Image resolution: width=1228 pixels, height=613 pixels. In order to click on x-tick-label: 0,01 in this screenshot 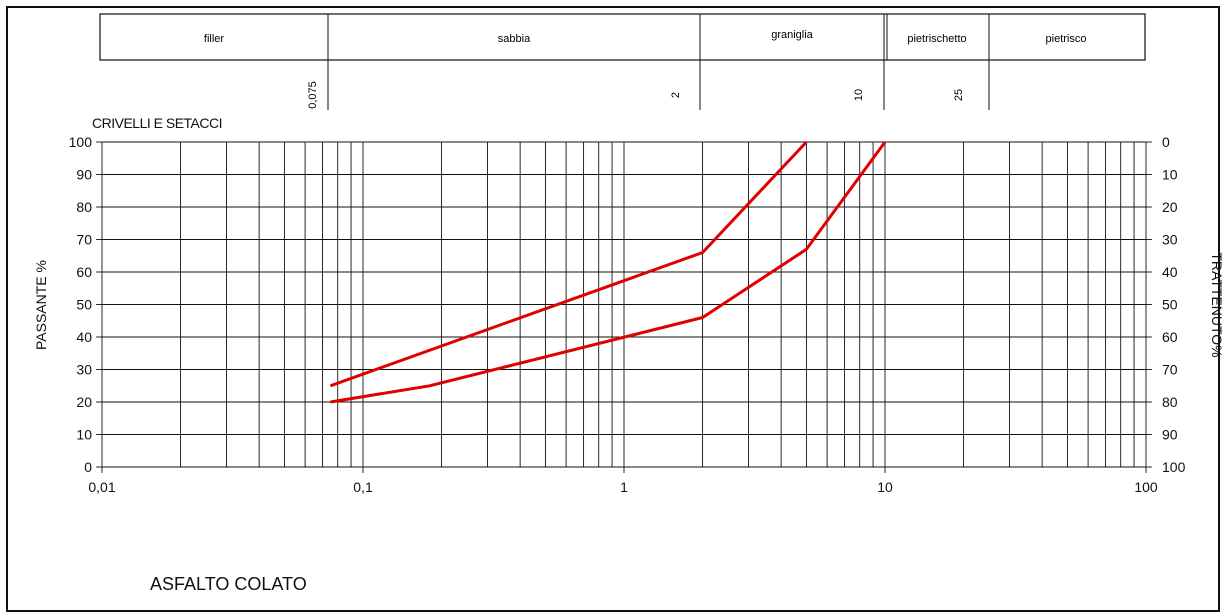, I will do `click(101, 487)`.